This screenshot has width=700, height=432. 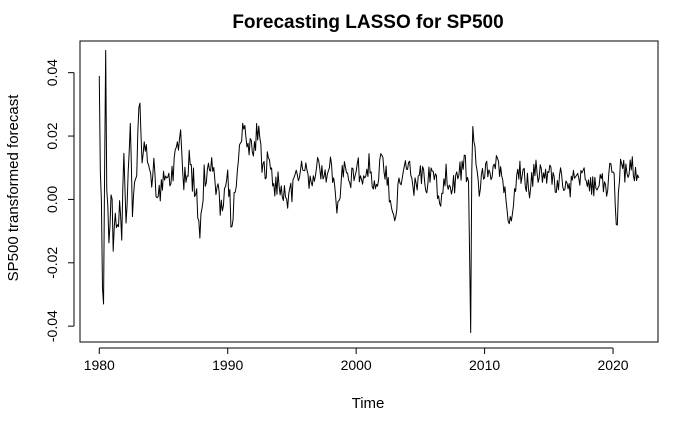 I want to click on y-tick-label: -0.04, so click(x=52, y=326).